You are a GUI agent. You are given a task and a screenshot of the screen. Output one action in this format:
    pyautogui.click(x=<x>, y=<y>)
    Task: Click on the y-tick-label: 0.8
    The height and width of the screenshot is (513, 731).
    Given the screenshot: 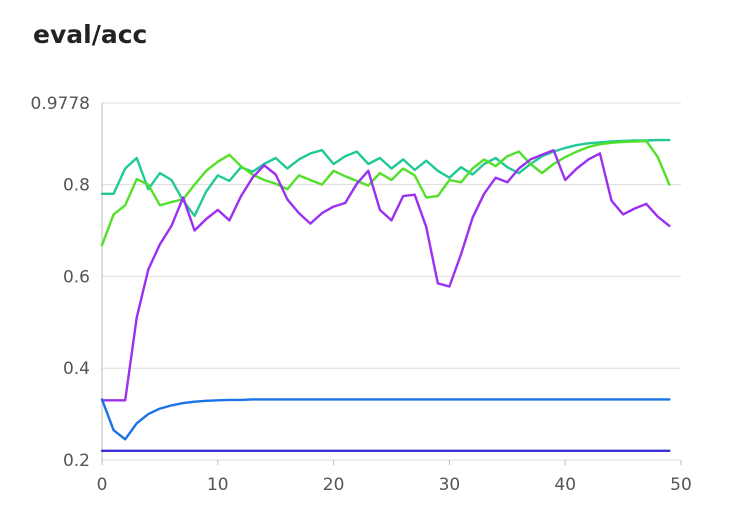 What is the action you would take?
    pyautogui.click(x=76, y=186)
    